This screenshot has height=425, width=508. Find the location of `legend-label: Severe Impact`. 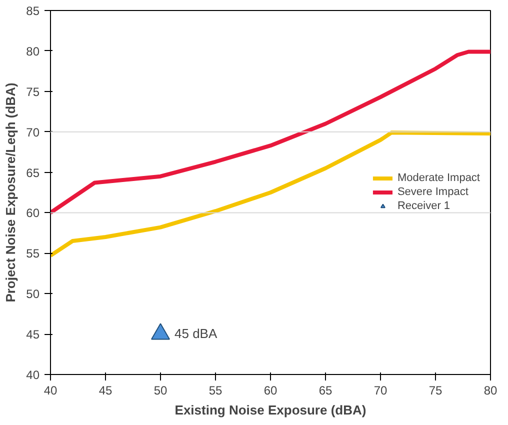

legend-label: Severe Impact is located at coordinates (432, 192).